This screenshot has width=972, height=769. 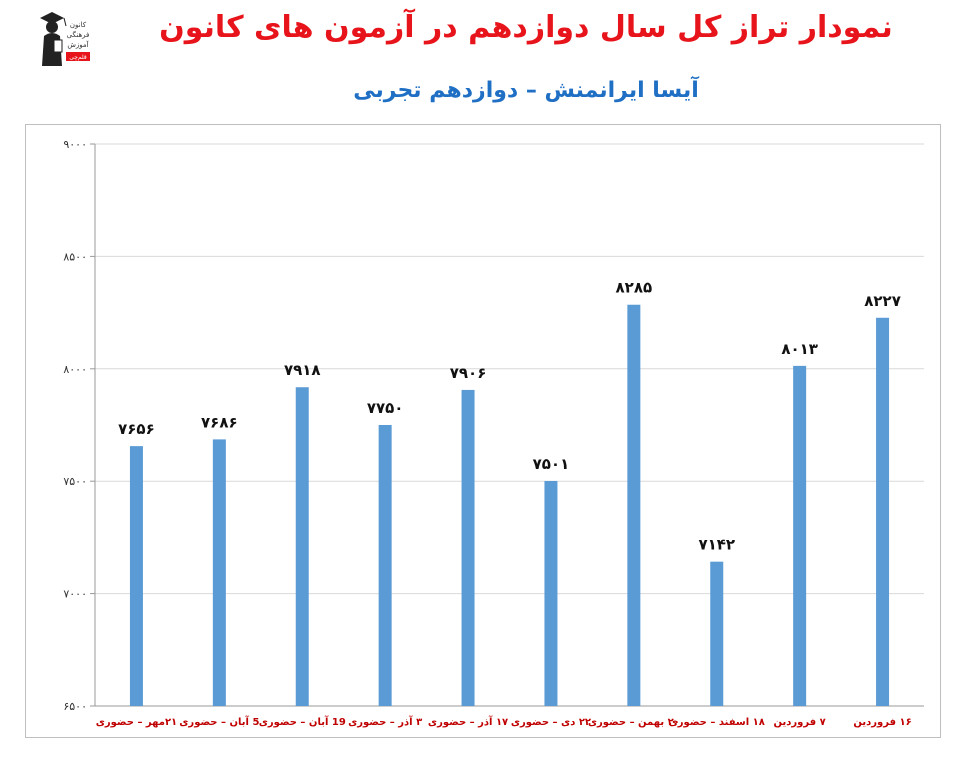 I want to click on logo-line-2: فرهنگی, so click(x=78, y=34).